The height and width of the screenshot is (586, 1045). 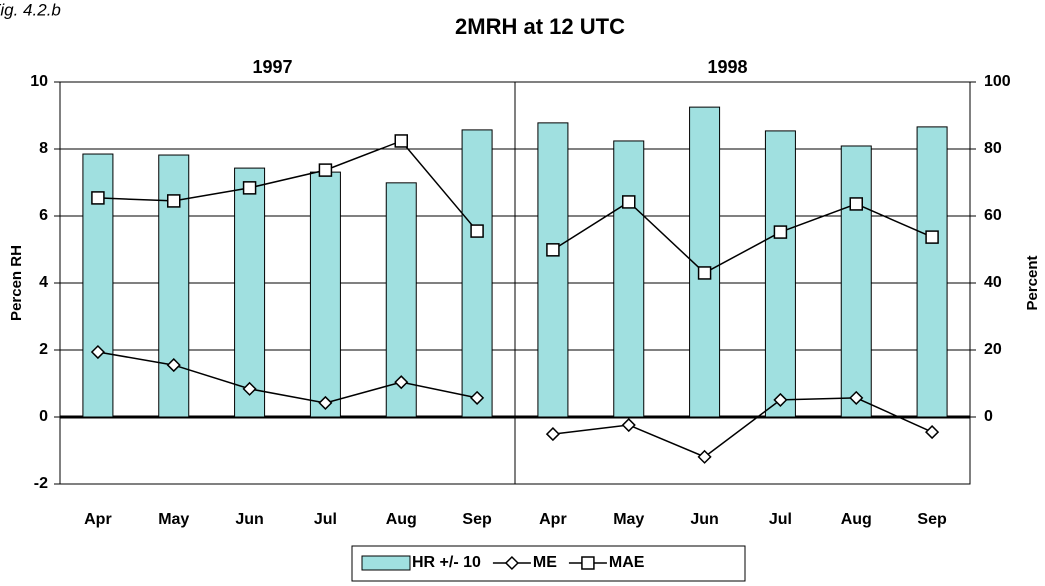 I want to click on y-tick-label: 2, so click(x=43, y=349).